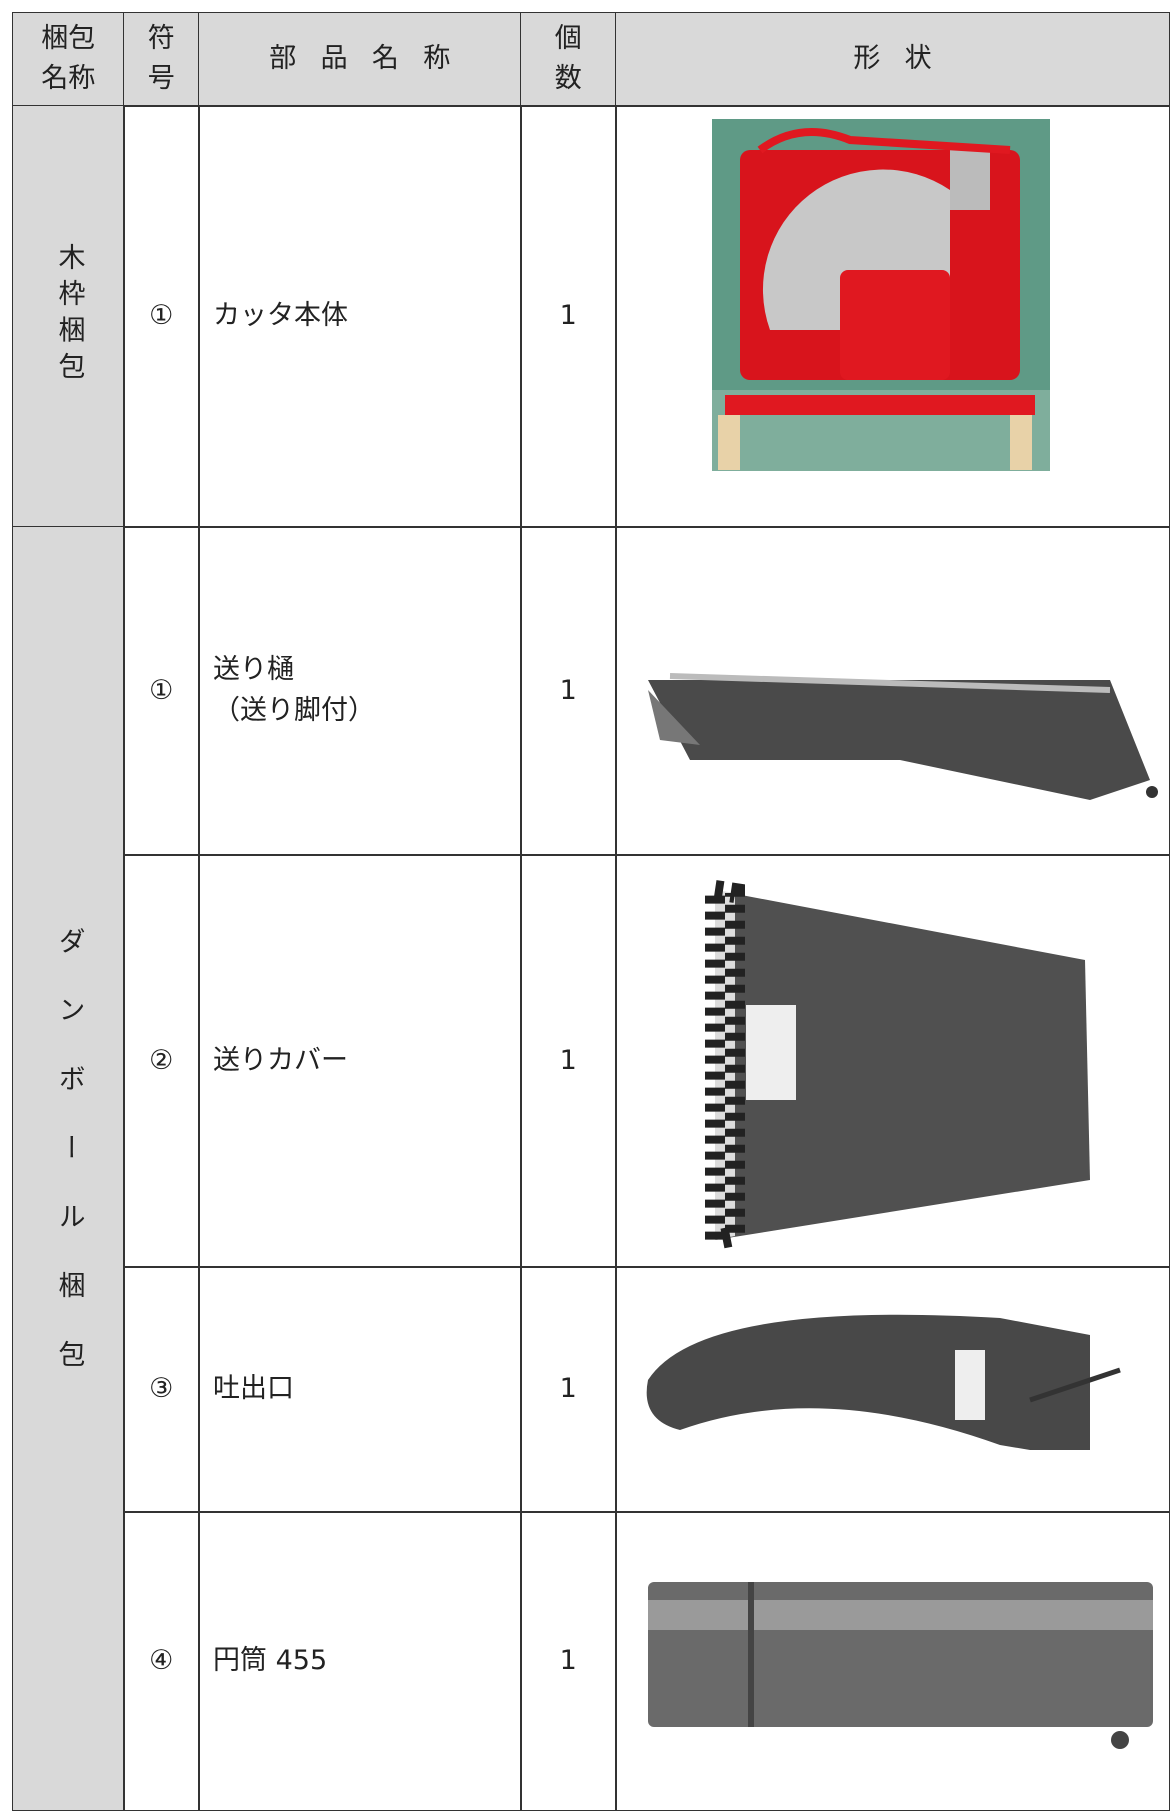 The height and width of the screenshot is (1811, 1170). I want to click on name-lines: 吐出口, so click(253, 1389).